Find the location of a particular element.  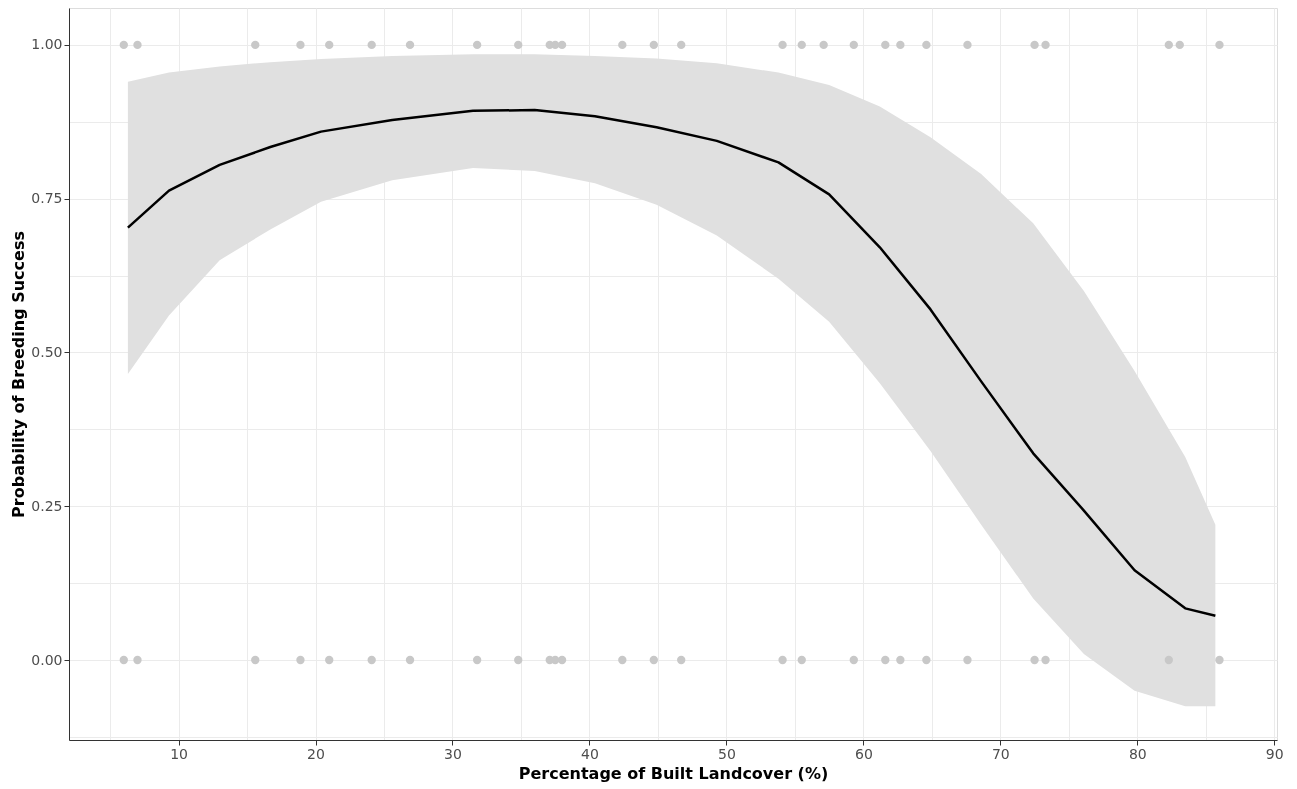

y-tick-label: 0.75 is located at coordinates (47, 198).